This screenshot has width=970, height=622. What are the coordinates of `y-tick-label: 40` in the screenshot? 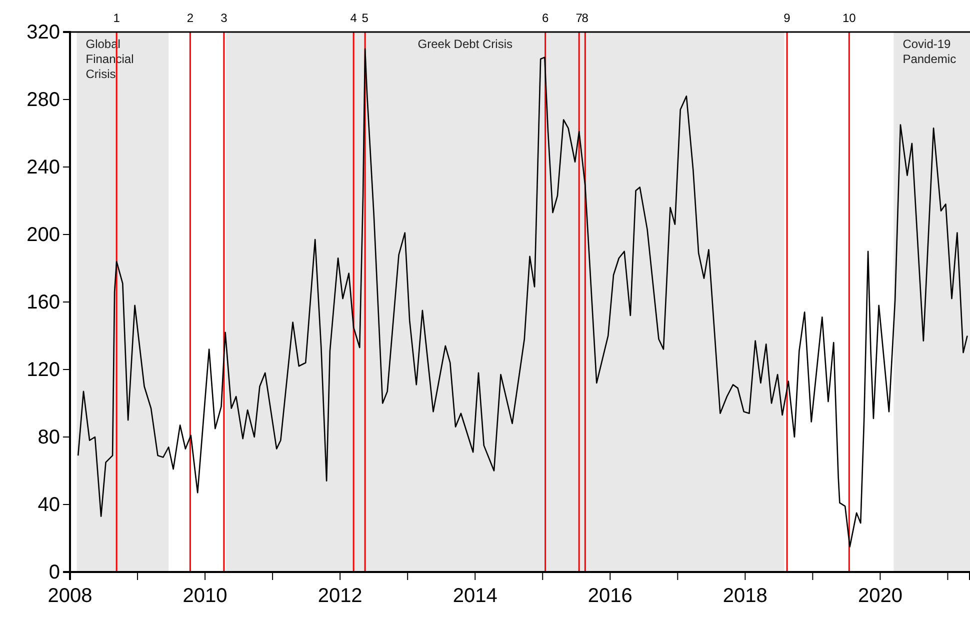 It's located at (49, 505).